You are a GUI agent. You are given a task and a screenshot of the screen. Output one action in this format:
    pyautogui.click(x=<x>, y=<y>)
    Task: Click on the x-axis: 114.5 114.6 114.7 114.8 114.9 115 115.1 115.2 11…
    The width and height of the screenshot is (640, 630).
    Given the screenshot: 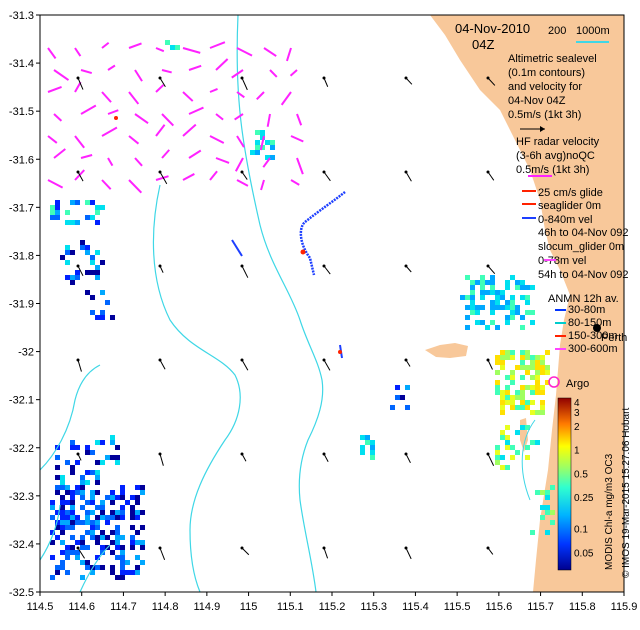 What is the action you would take?
    pyautogui.click(x=332, y=602)
    